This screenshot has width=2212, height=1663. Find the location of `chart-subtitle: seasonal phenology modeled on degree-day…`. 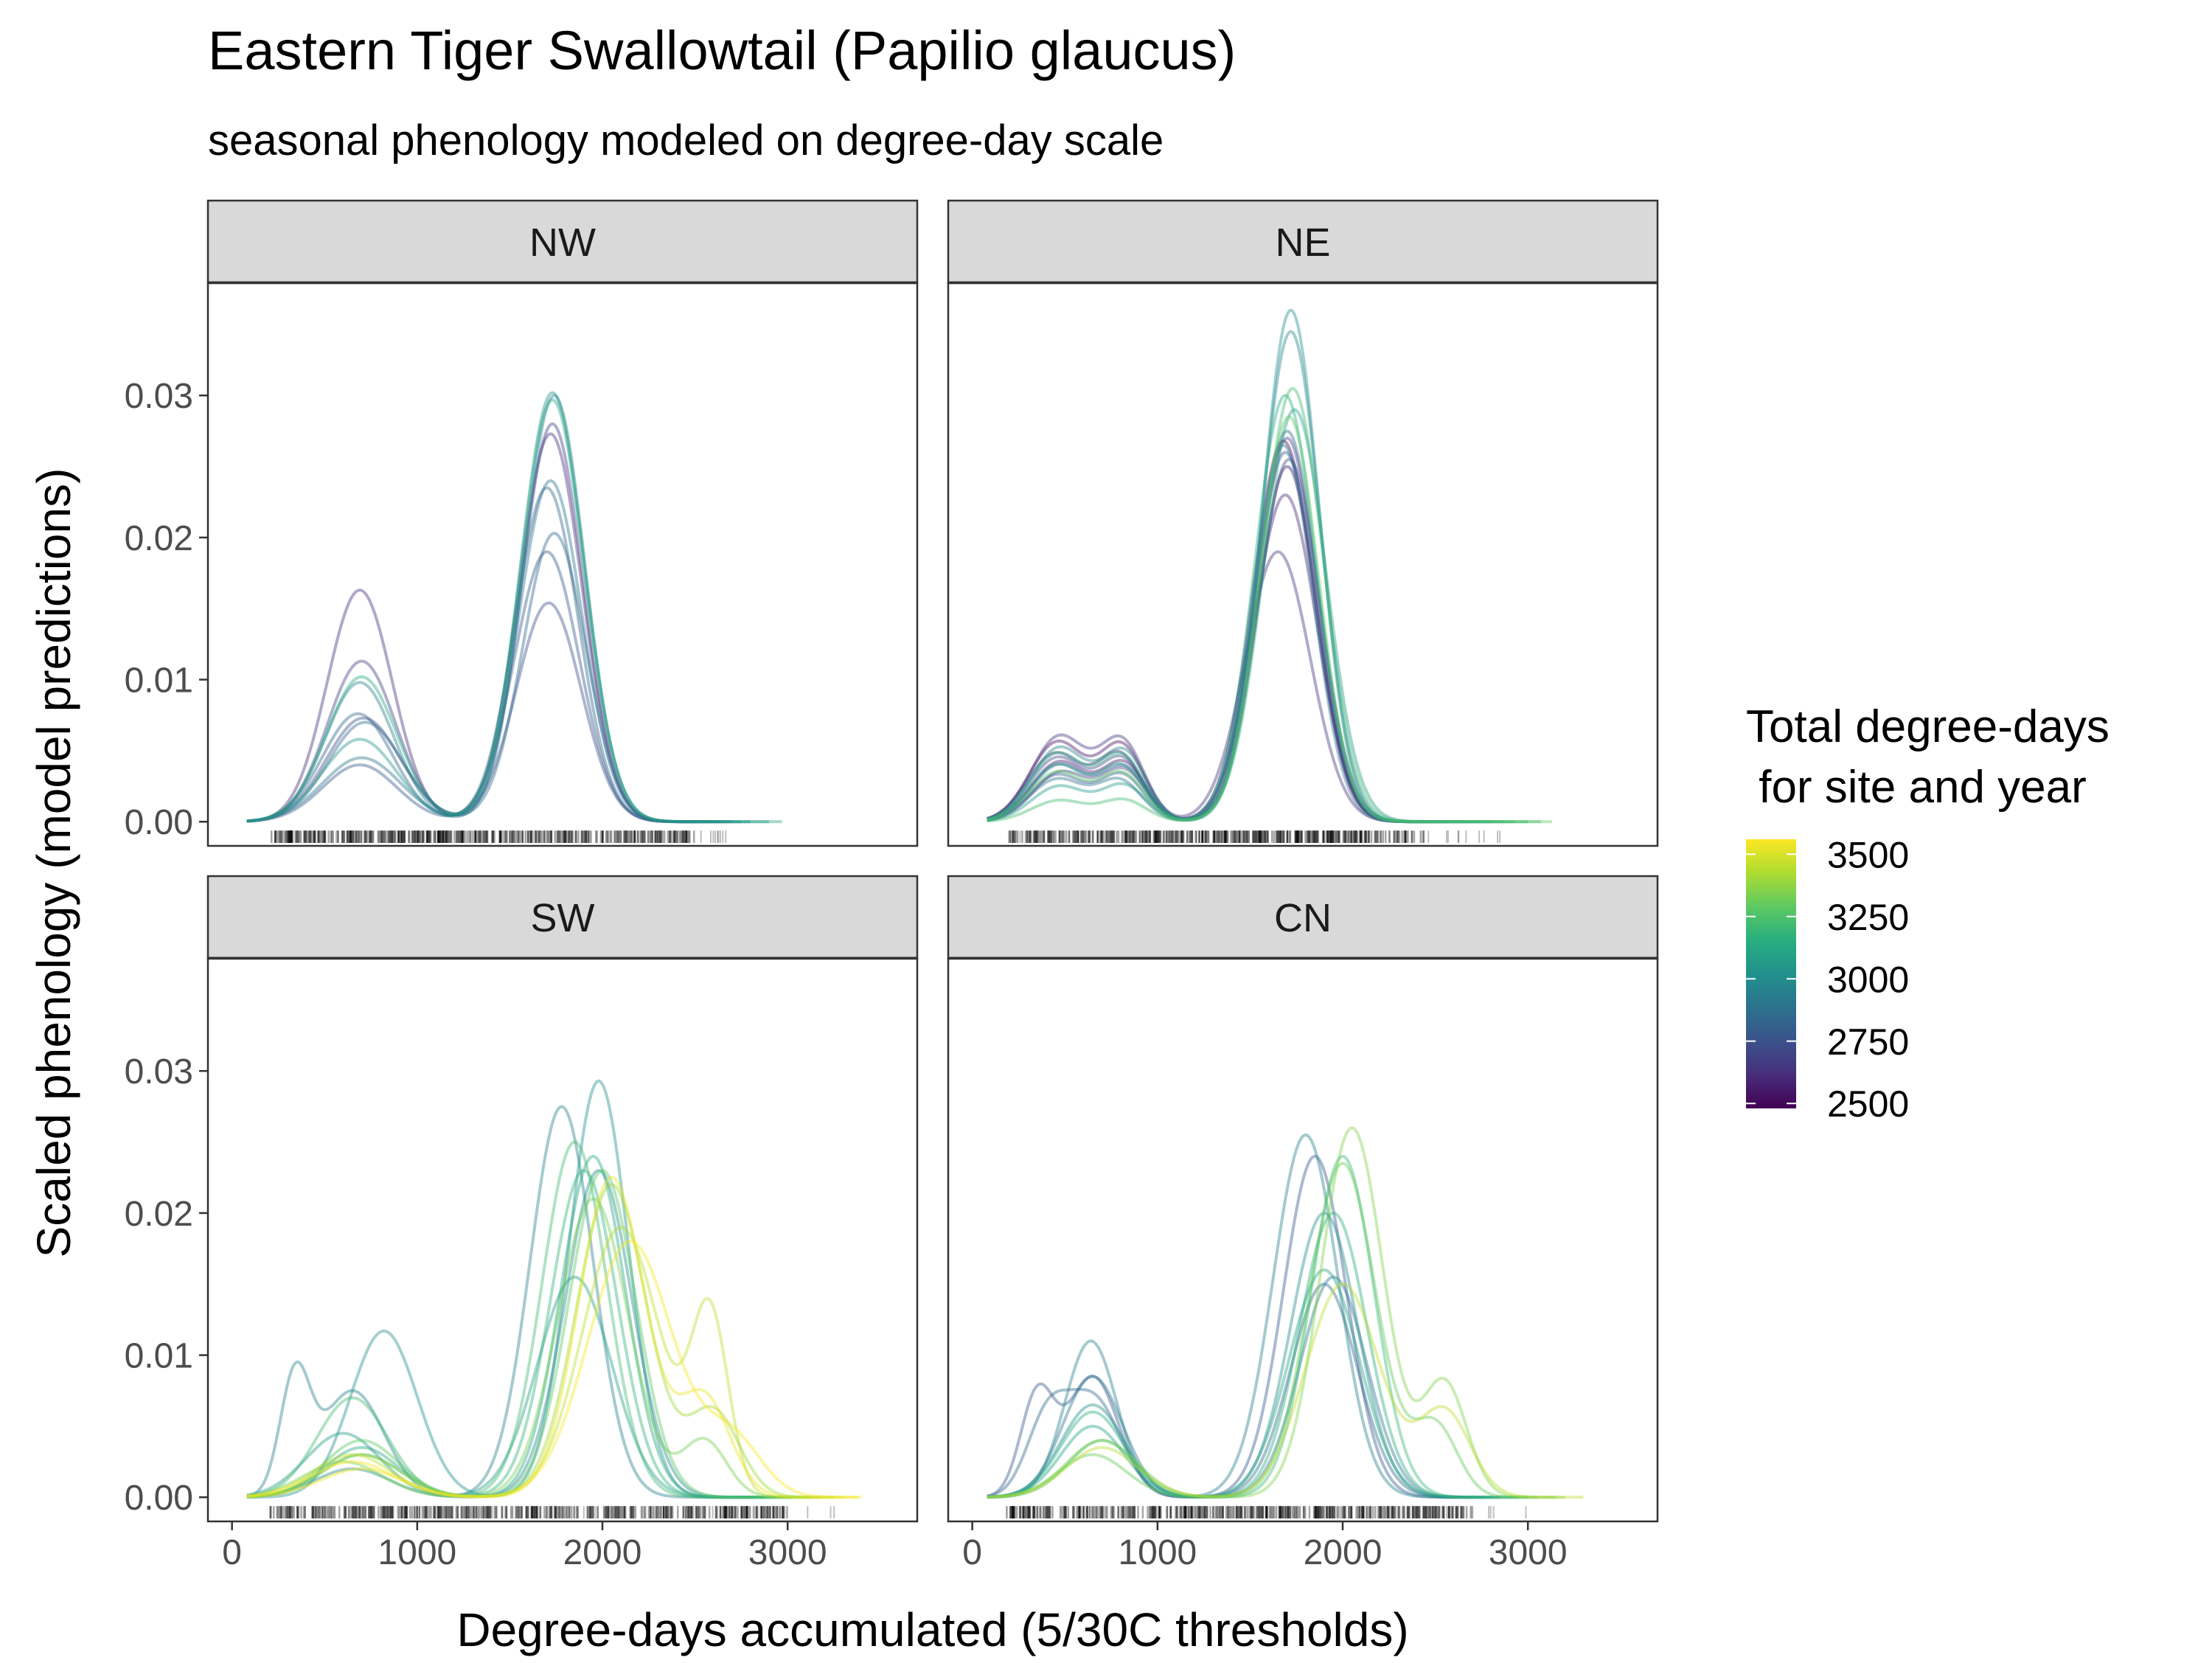

chart-subtitle: seasonal phenology modeled on degree-day… is located at coordinates (686, 140).